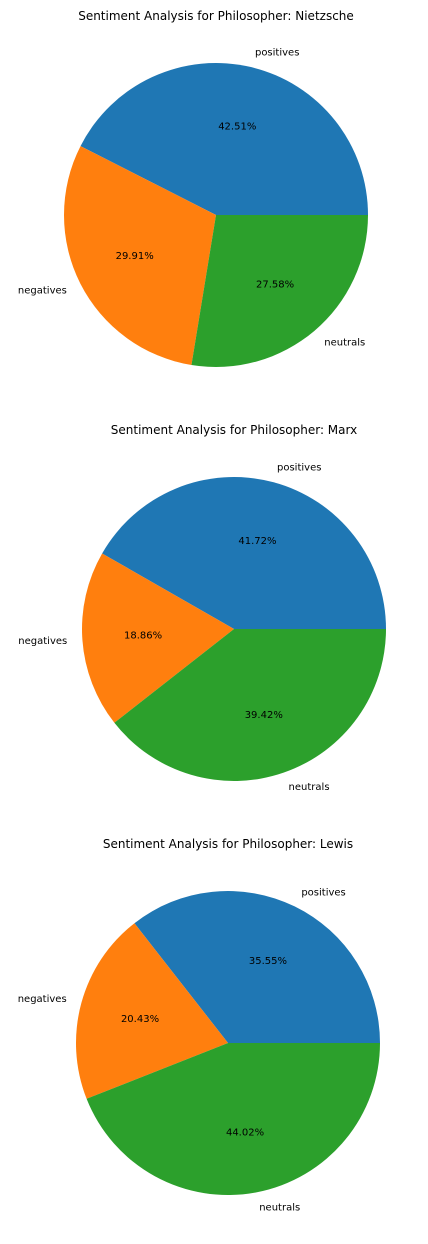 The width and height of the screenshot is (428, 1244). What do you see at coordinates (268, 961) in the screenshot?
I see `percent-label-positives: 35.55%` at bounding box center [268, 961].